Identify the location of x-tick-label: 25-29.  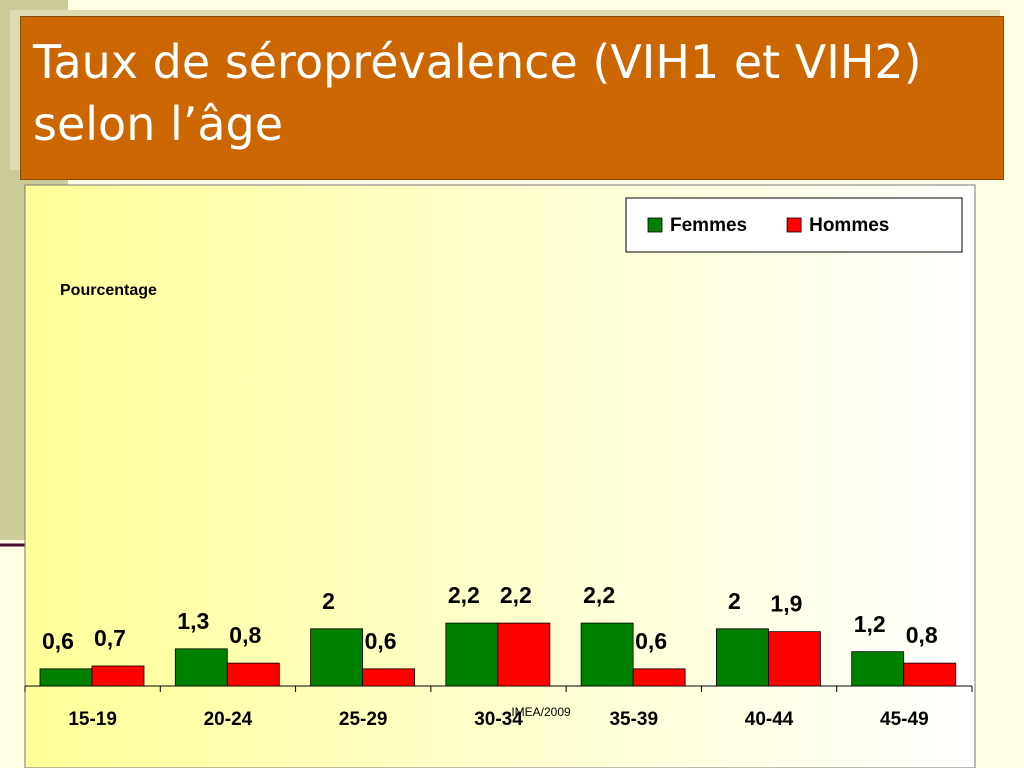
(363, 719).